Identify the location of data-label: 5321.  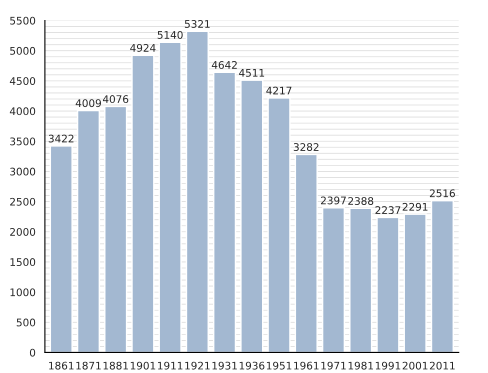
(197, 24).